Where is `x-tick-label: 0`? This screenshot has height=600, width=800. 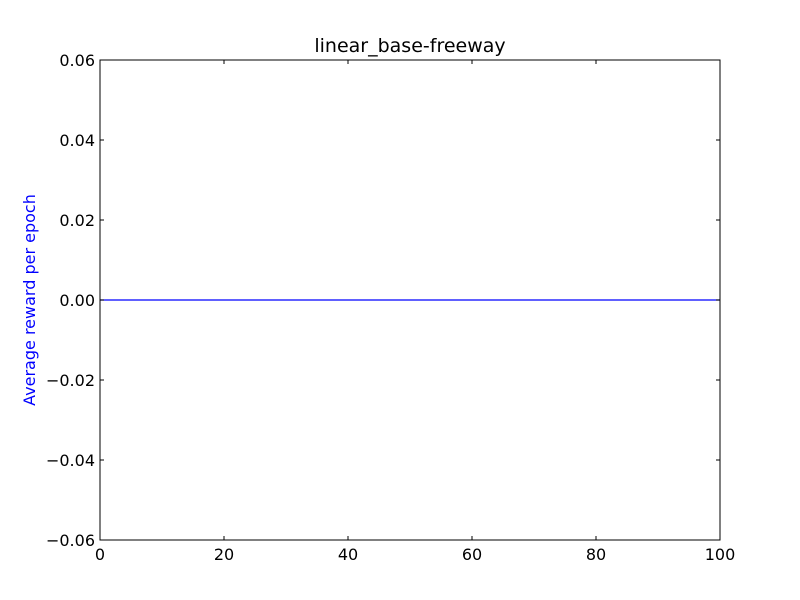 x-tick-label: 0 is located at coordinates (100, 554).